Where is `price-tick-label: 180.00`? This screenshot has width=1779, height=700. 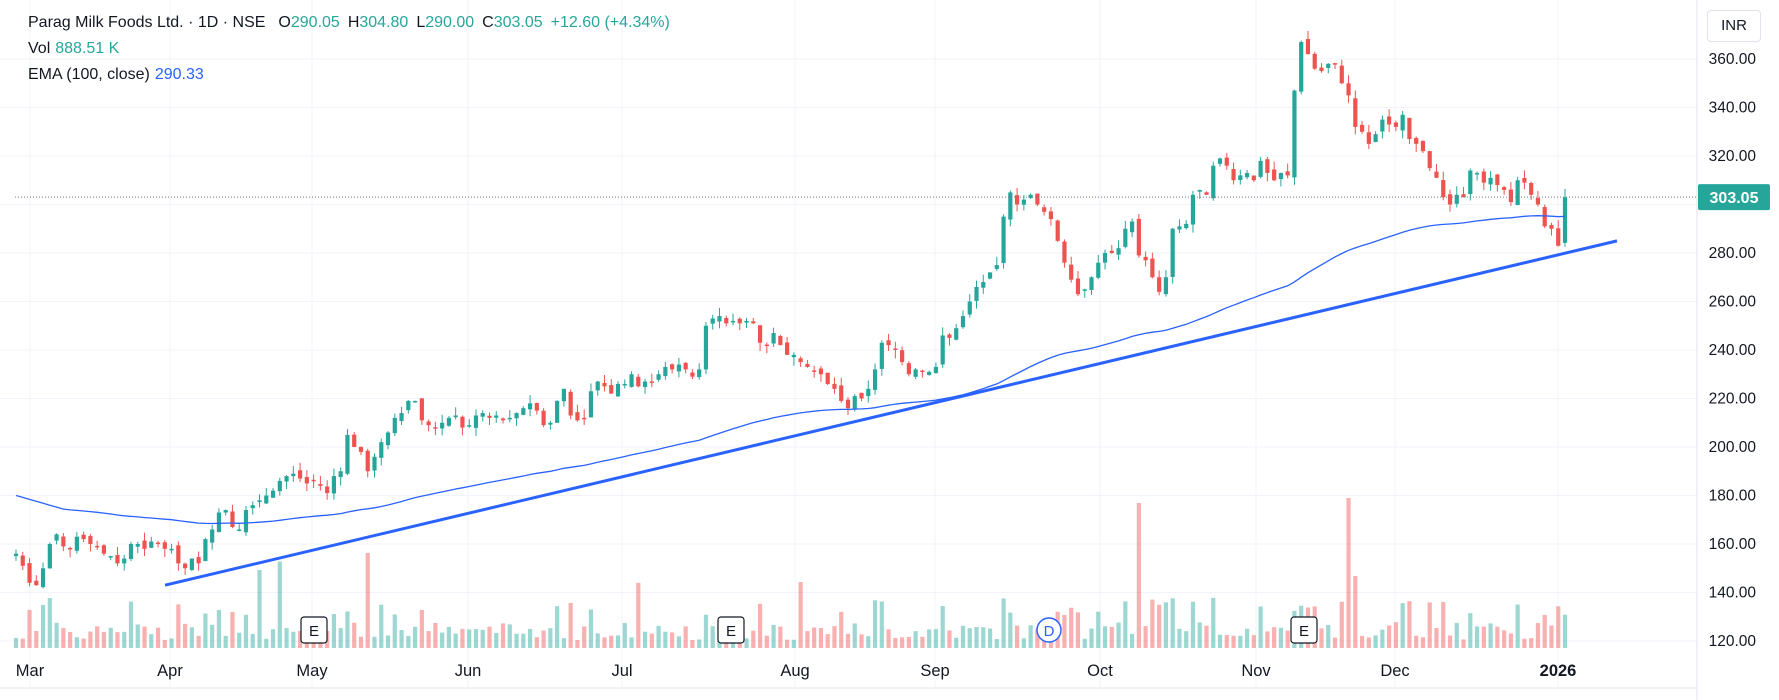
price-tick-label: 180.00 is located at coordinates (1733, 496).